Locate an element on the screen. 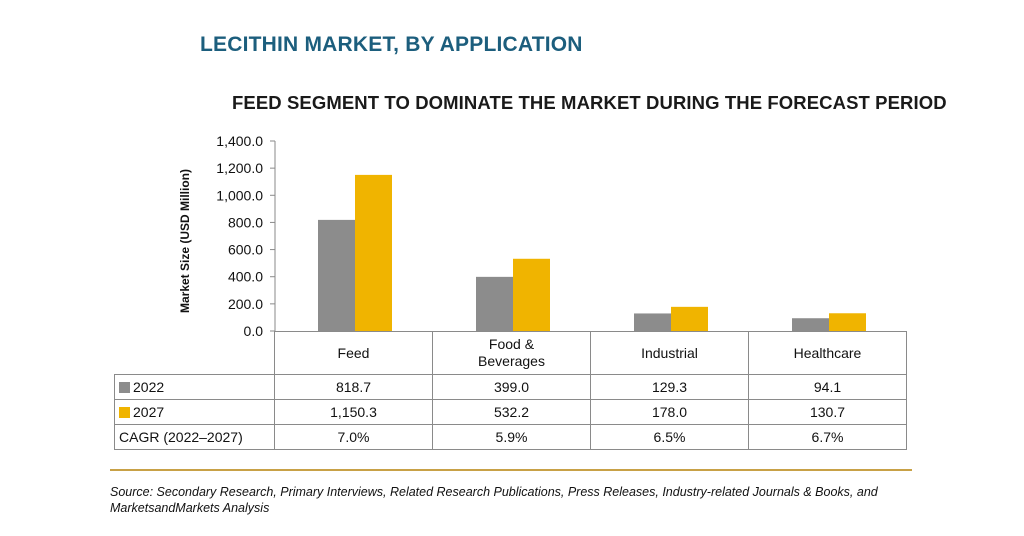  cell-2022-healthcare: 94.1 is located at coordinates (827, 387).